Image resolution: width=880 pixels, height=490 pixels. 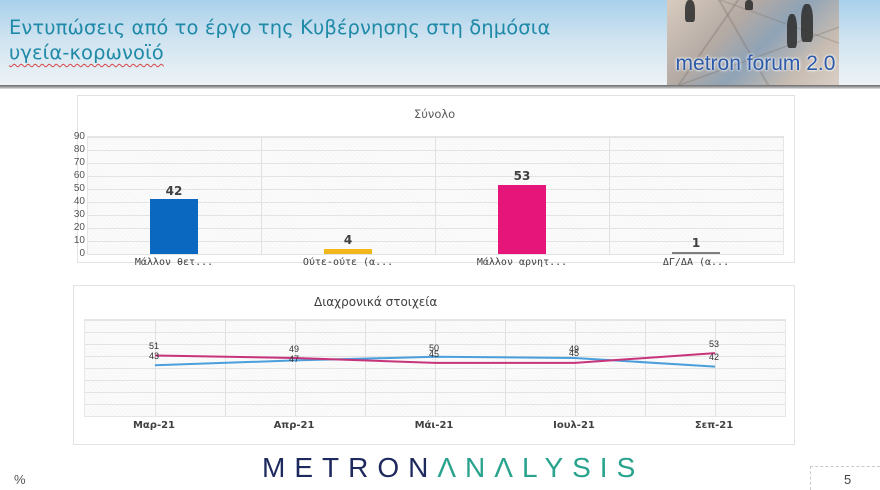 I want to click on baseline, so click(x=435, y=254).